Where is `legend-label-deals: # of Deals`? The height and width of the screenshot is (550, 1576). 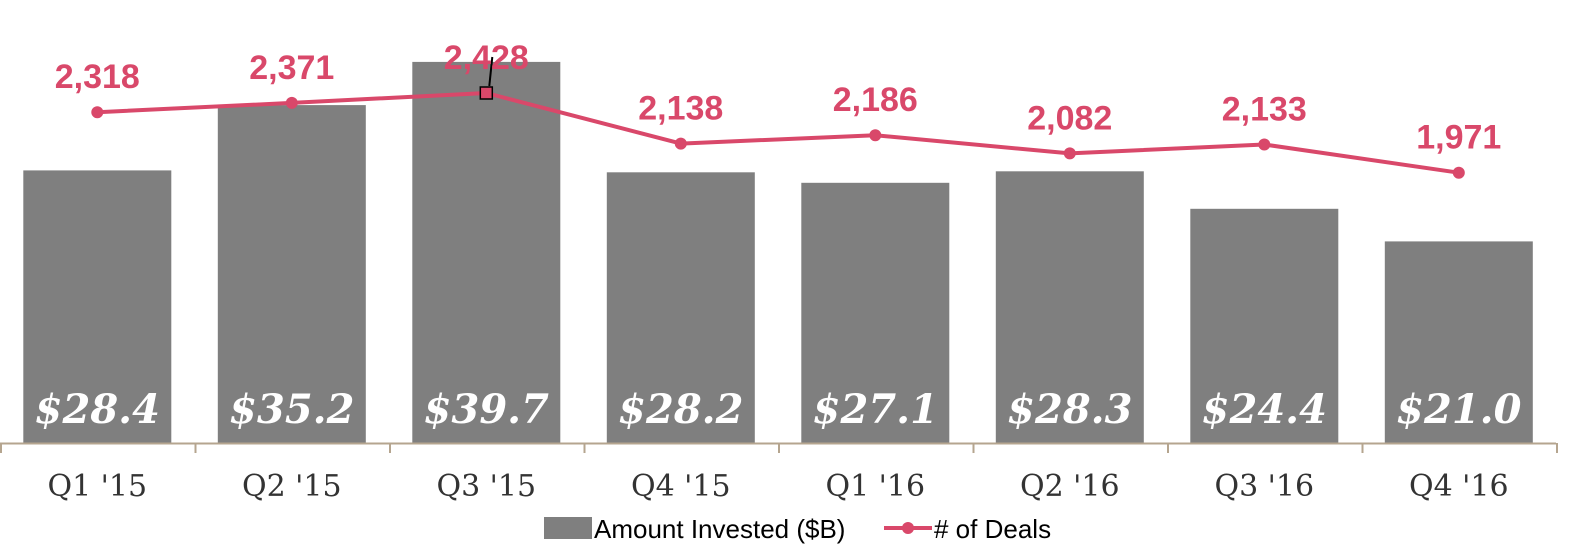 legend-label-deals: # of Deals is located at coordinates (992, 529).